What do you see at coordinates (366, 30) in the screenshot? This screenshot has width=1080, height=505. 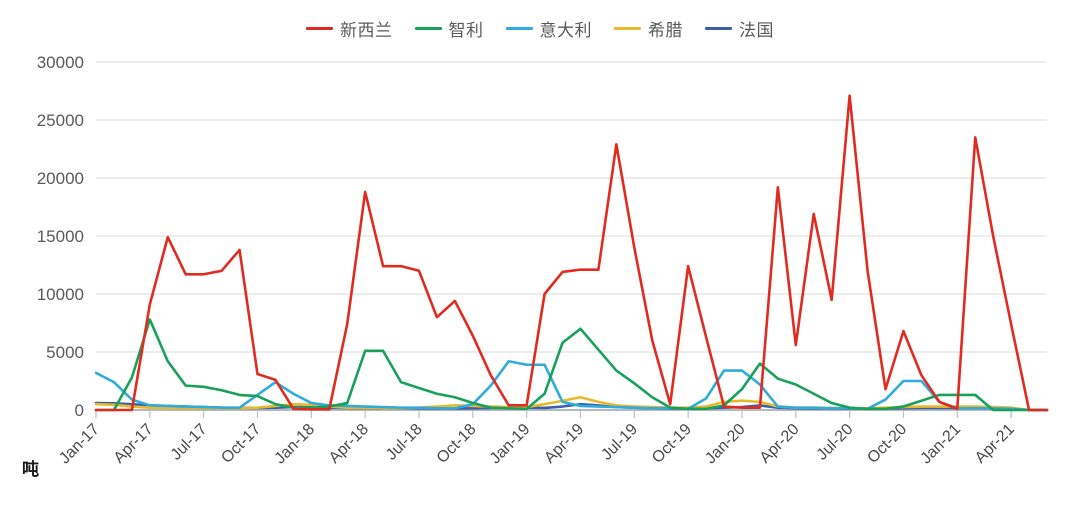 I see `legend-label: 新西兰` at bounding box center [366, 30].